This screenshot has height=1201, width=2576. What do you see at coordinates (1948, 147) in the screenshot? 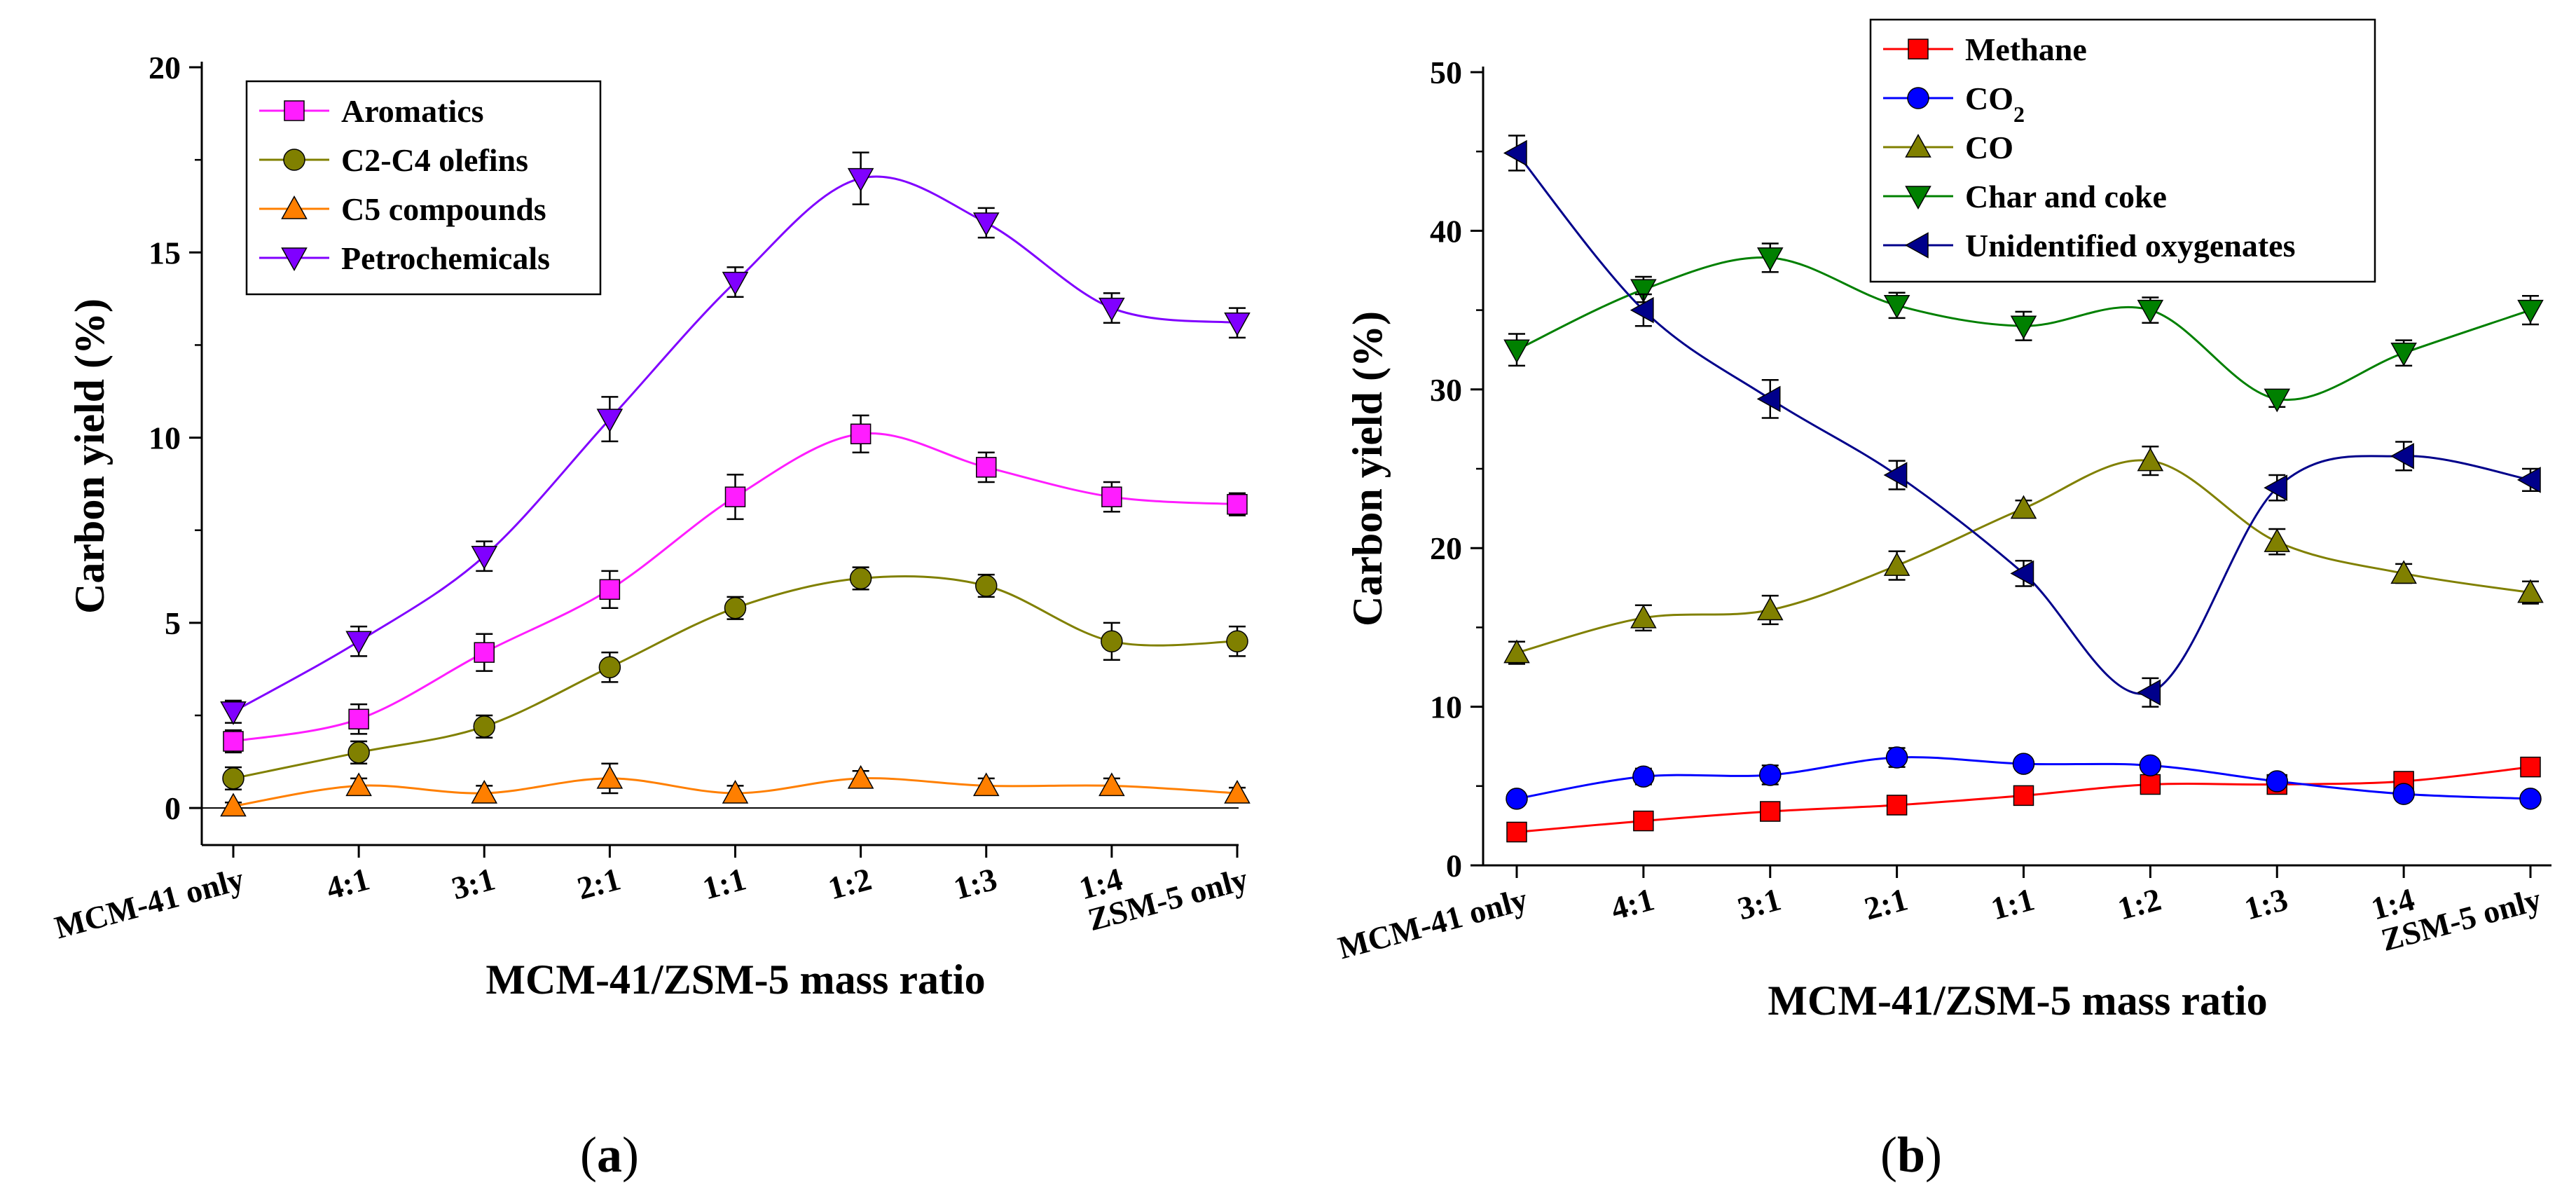
I see `legend-item-co: CO` at bounding box center [1948, 147].